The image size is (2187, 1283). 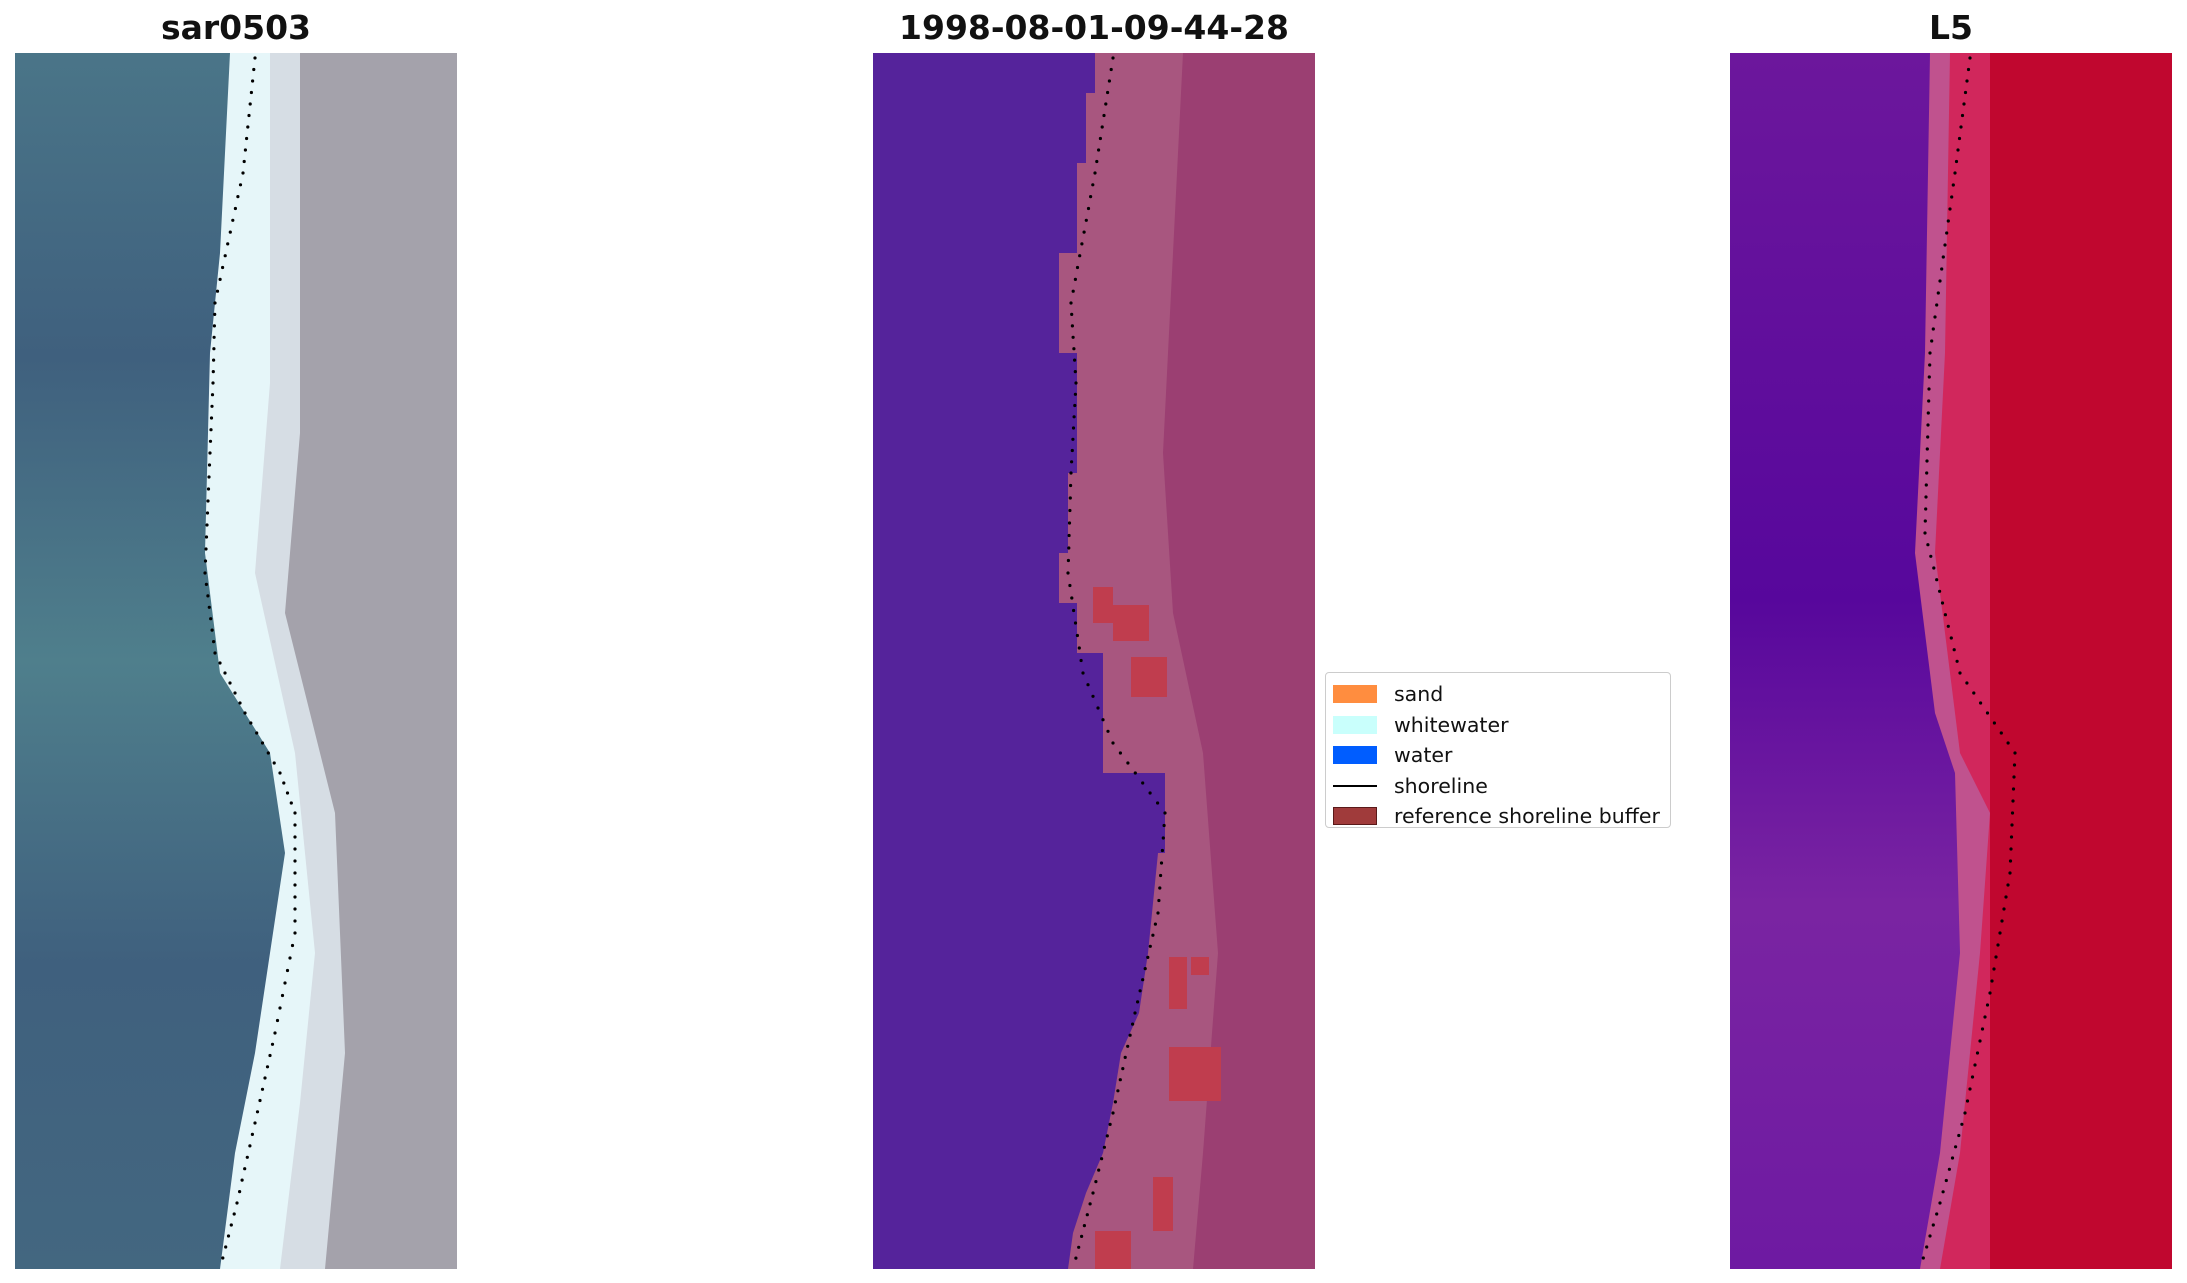 What do you see at coordinates (1019, 661) in the screenshot?
I see `class-water` at bounding box center [1019, 661].